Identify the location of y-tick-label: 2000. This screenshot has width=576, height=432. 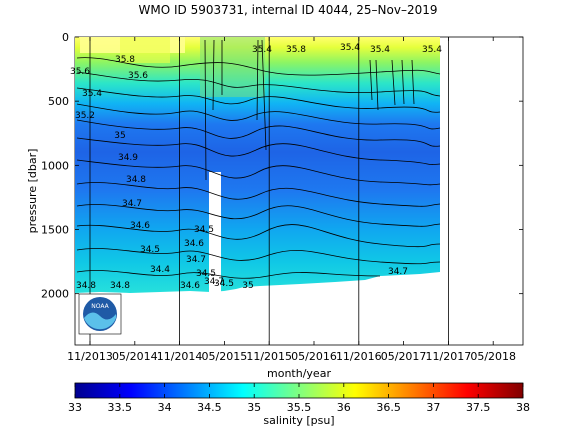
(55, 294).